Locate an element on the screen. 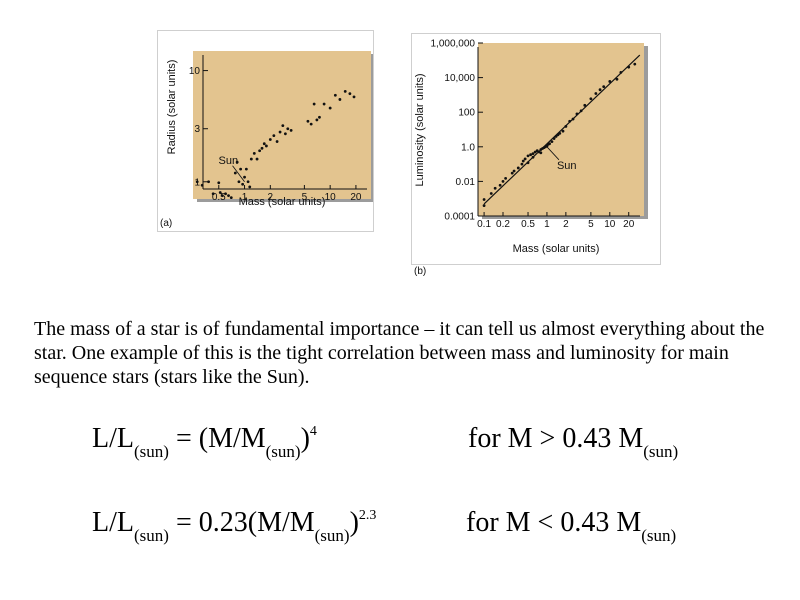  eq2-lhs-sub: (sun) is located at coordinates (151, 535).